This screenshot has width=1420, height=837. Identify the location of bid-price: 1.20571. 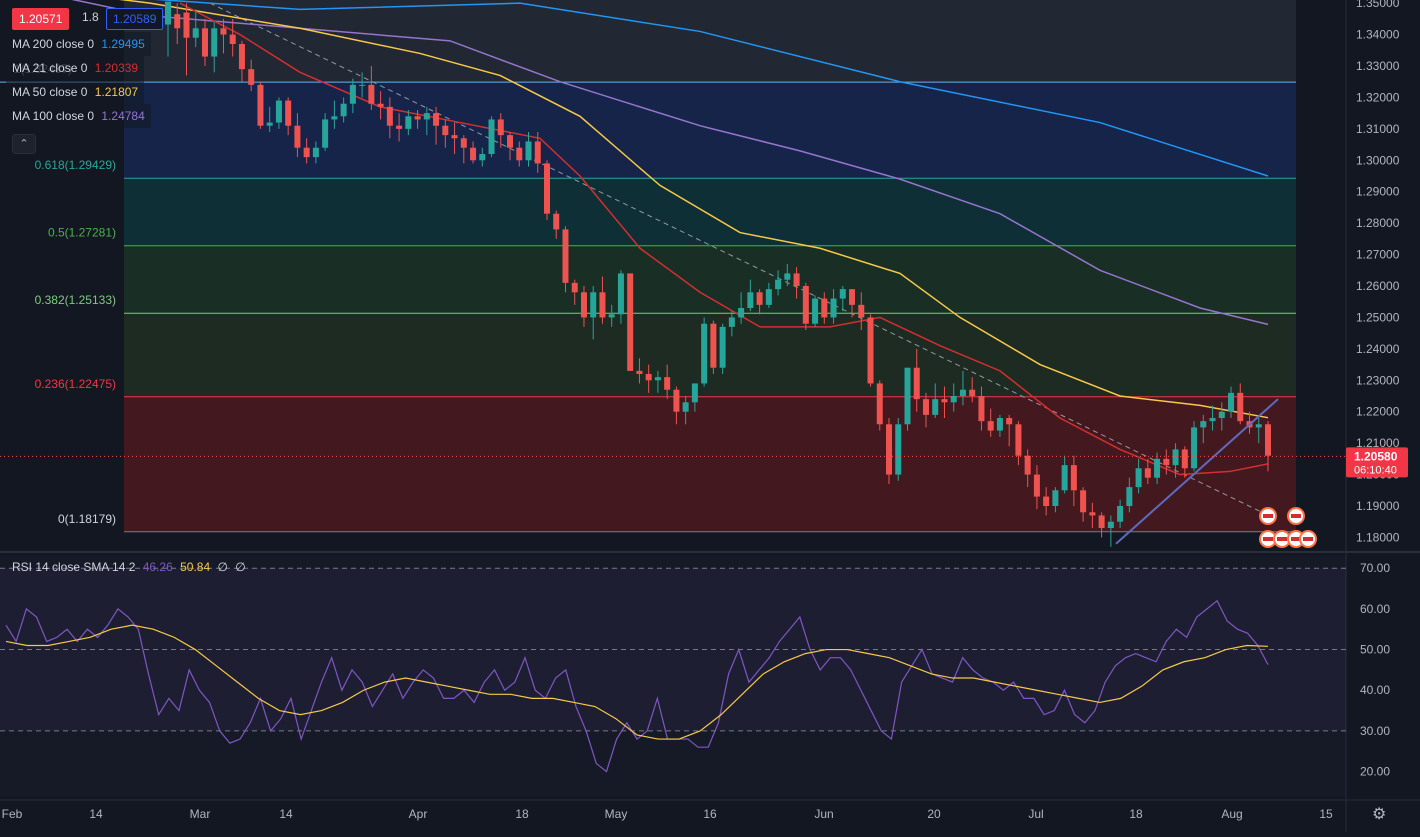
(41, 19).